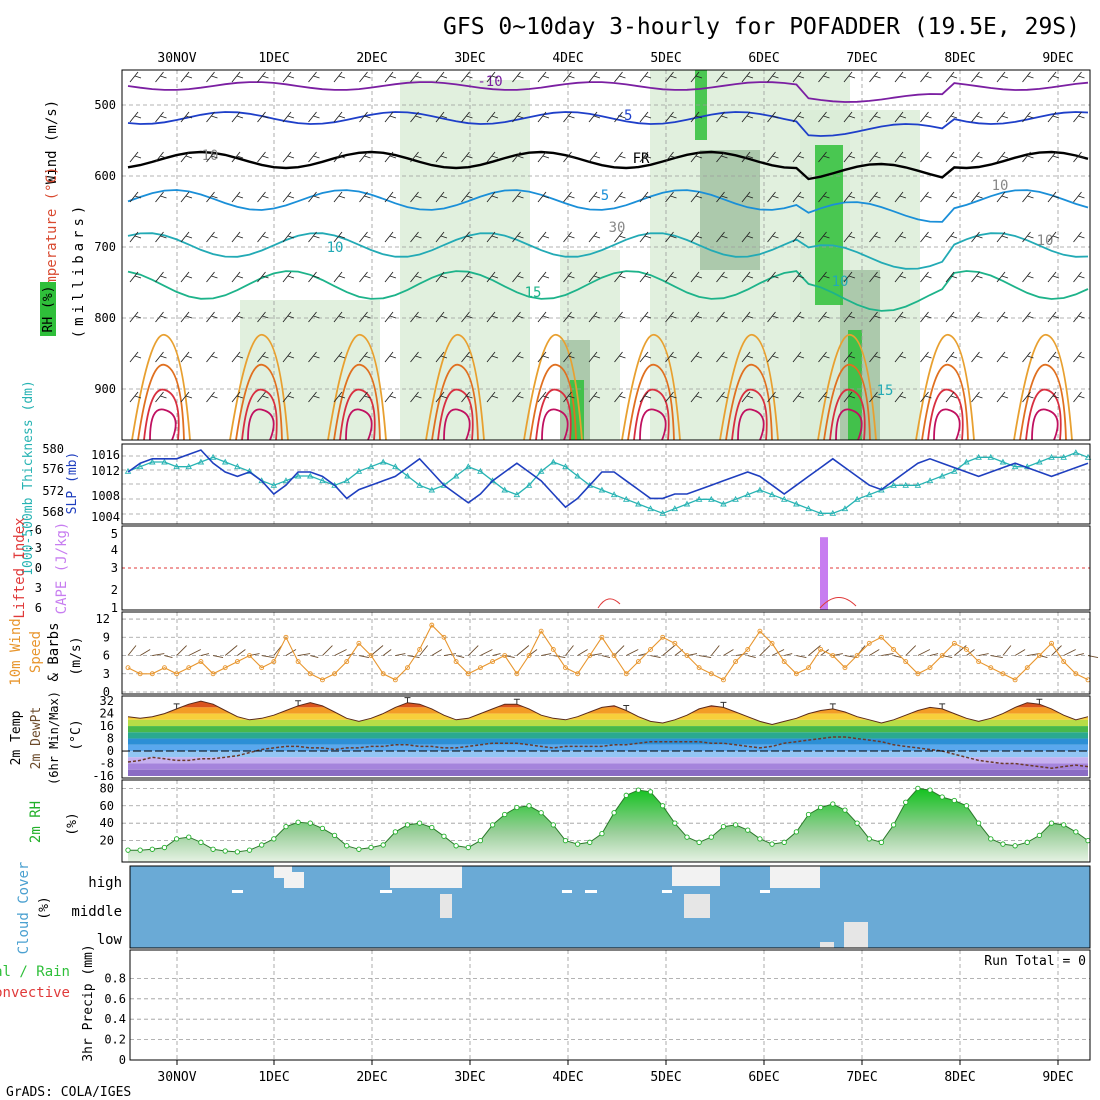 The image size is (1100, 1100). Describe the element at coordinates (107, 726) in the screenshot. I see `tick-label: 16` at that location.